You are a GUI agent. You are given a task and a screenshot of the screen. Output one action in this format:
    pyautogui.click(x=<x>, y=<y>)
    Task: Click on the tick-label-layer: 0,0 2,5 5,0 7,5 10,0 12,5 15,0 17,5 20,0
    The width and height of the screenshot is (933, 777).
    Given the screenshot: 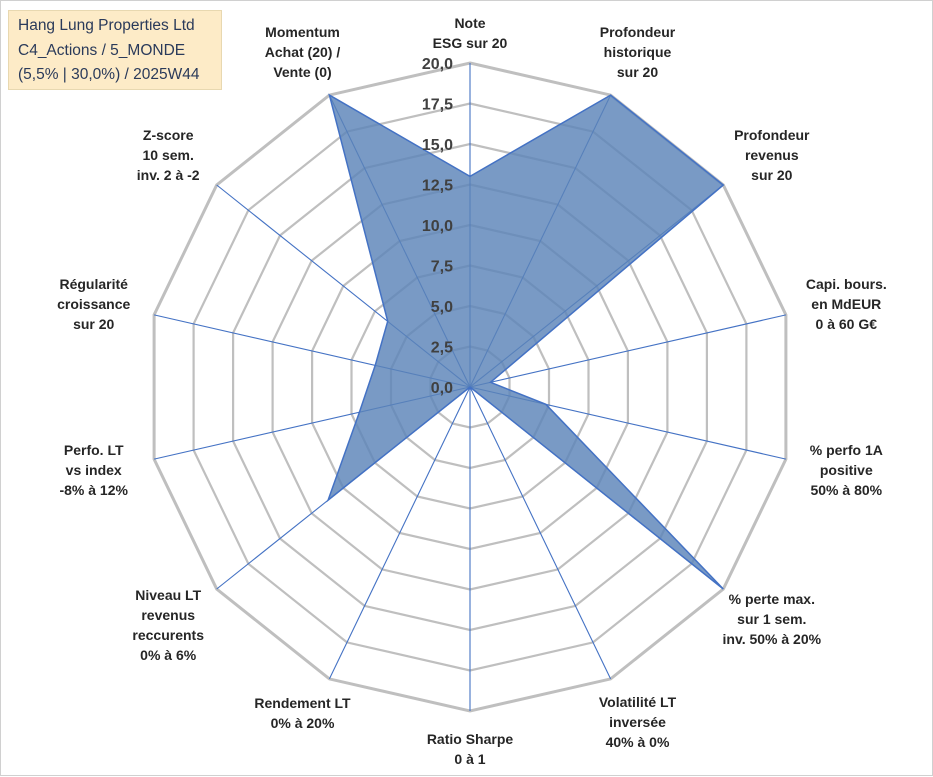 What is the action you would take?
    pyautogui.click(x=437, y=226)
    